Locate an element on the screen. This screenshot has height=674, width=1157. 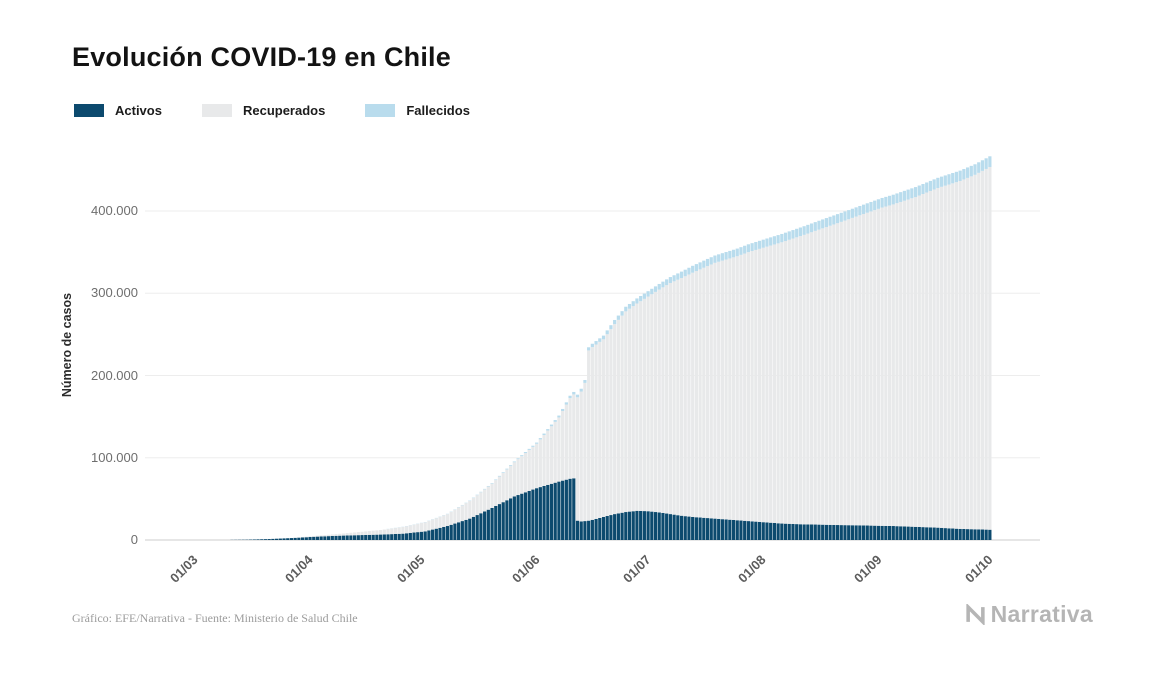
y-tick-label: 400.000 is located at coordinates (114, 210).